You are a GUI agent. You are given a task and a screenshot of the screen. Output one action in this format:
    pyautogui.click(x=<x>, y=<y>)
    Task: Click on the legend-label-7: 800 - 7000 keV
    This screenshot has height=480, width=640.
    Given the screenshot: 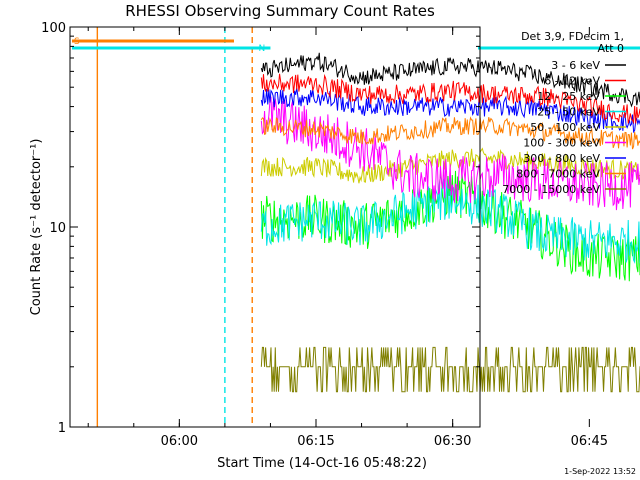 What is the action you would take?
    pyautogui.click(x=558, y=174)
    